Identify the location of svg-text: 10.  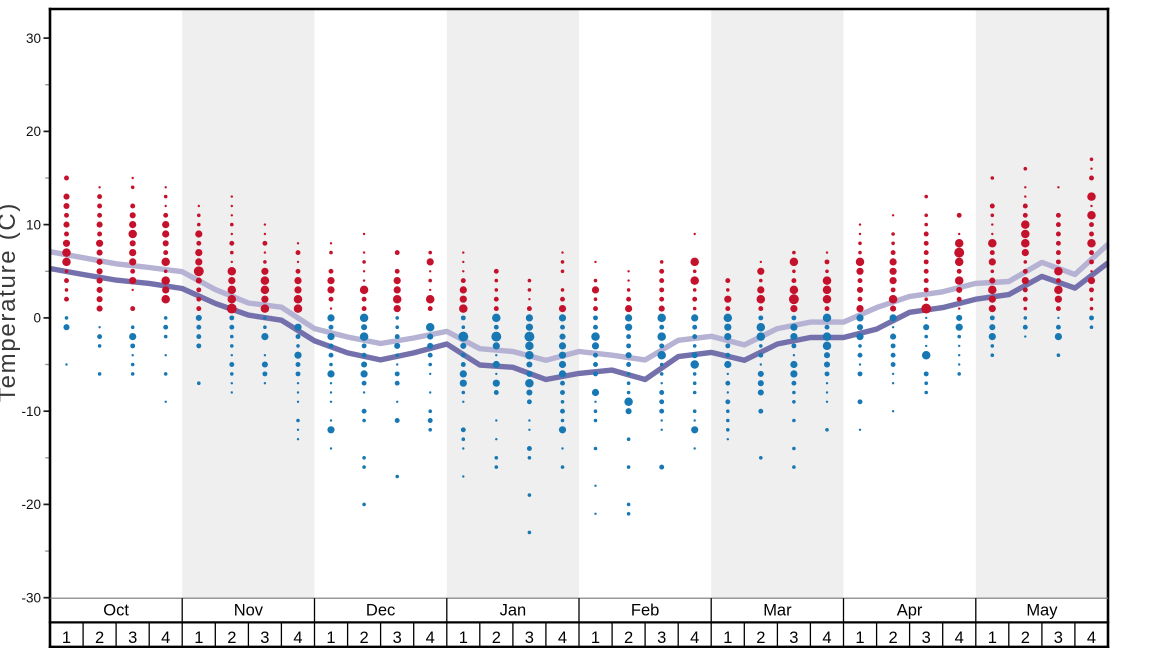
(33, 224).